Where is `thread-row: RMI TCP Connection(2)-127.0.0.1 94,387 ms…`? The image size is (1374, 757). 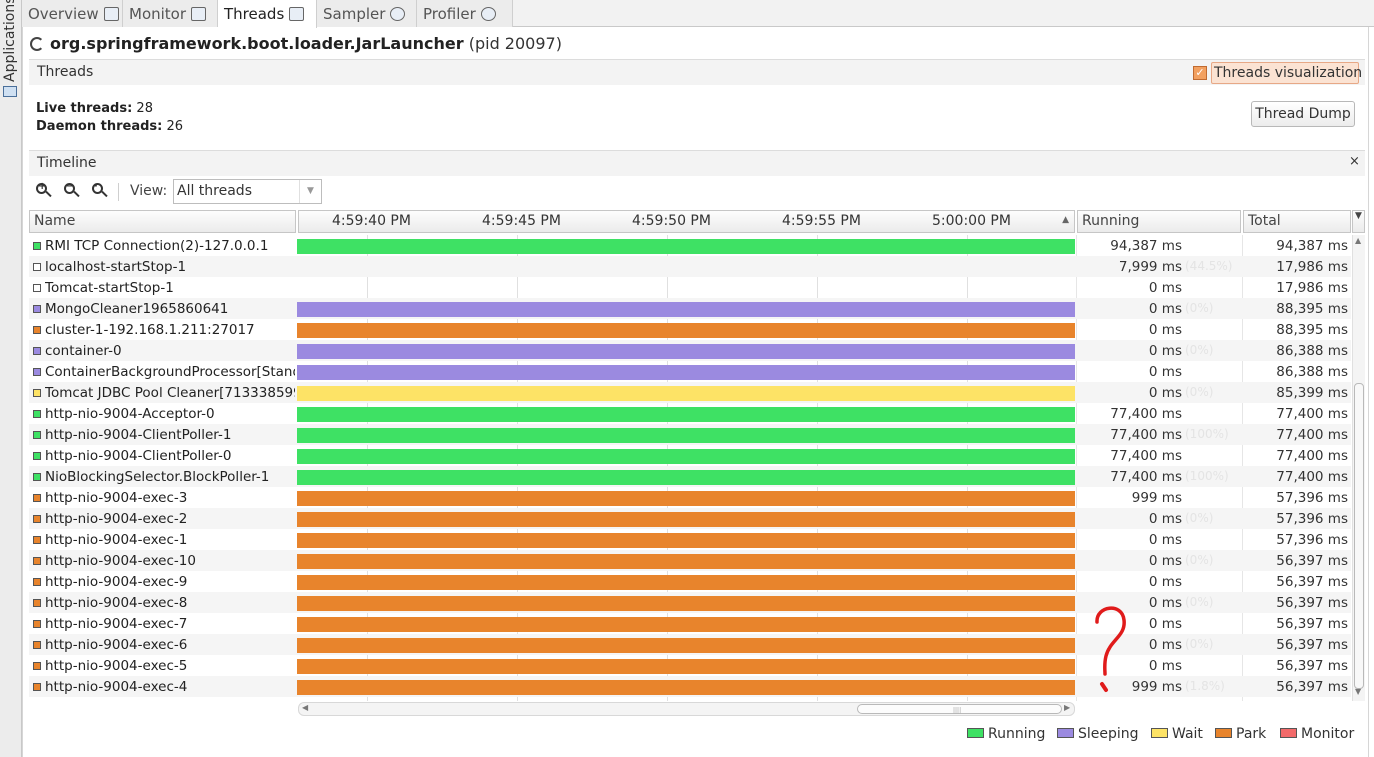 thread-row: RMI TCP Connection(2)-127.0.0.1 94,387 ms… is located at coordinates (690, 245).